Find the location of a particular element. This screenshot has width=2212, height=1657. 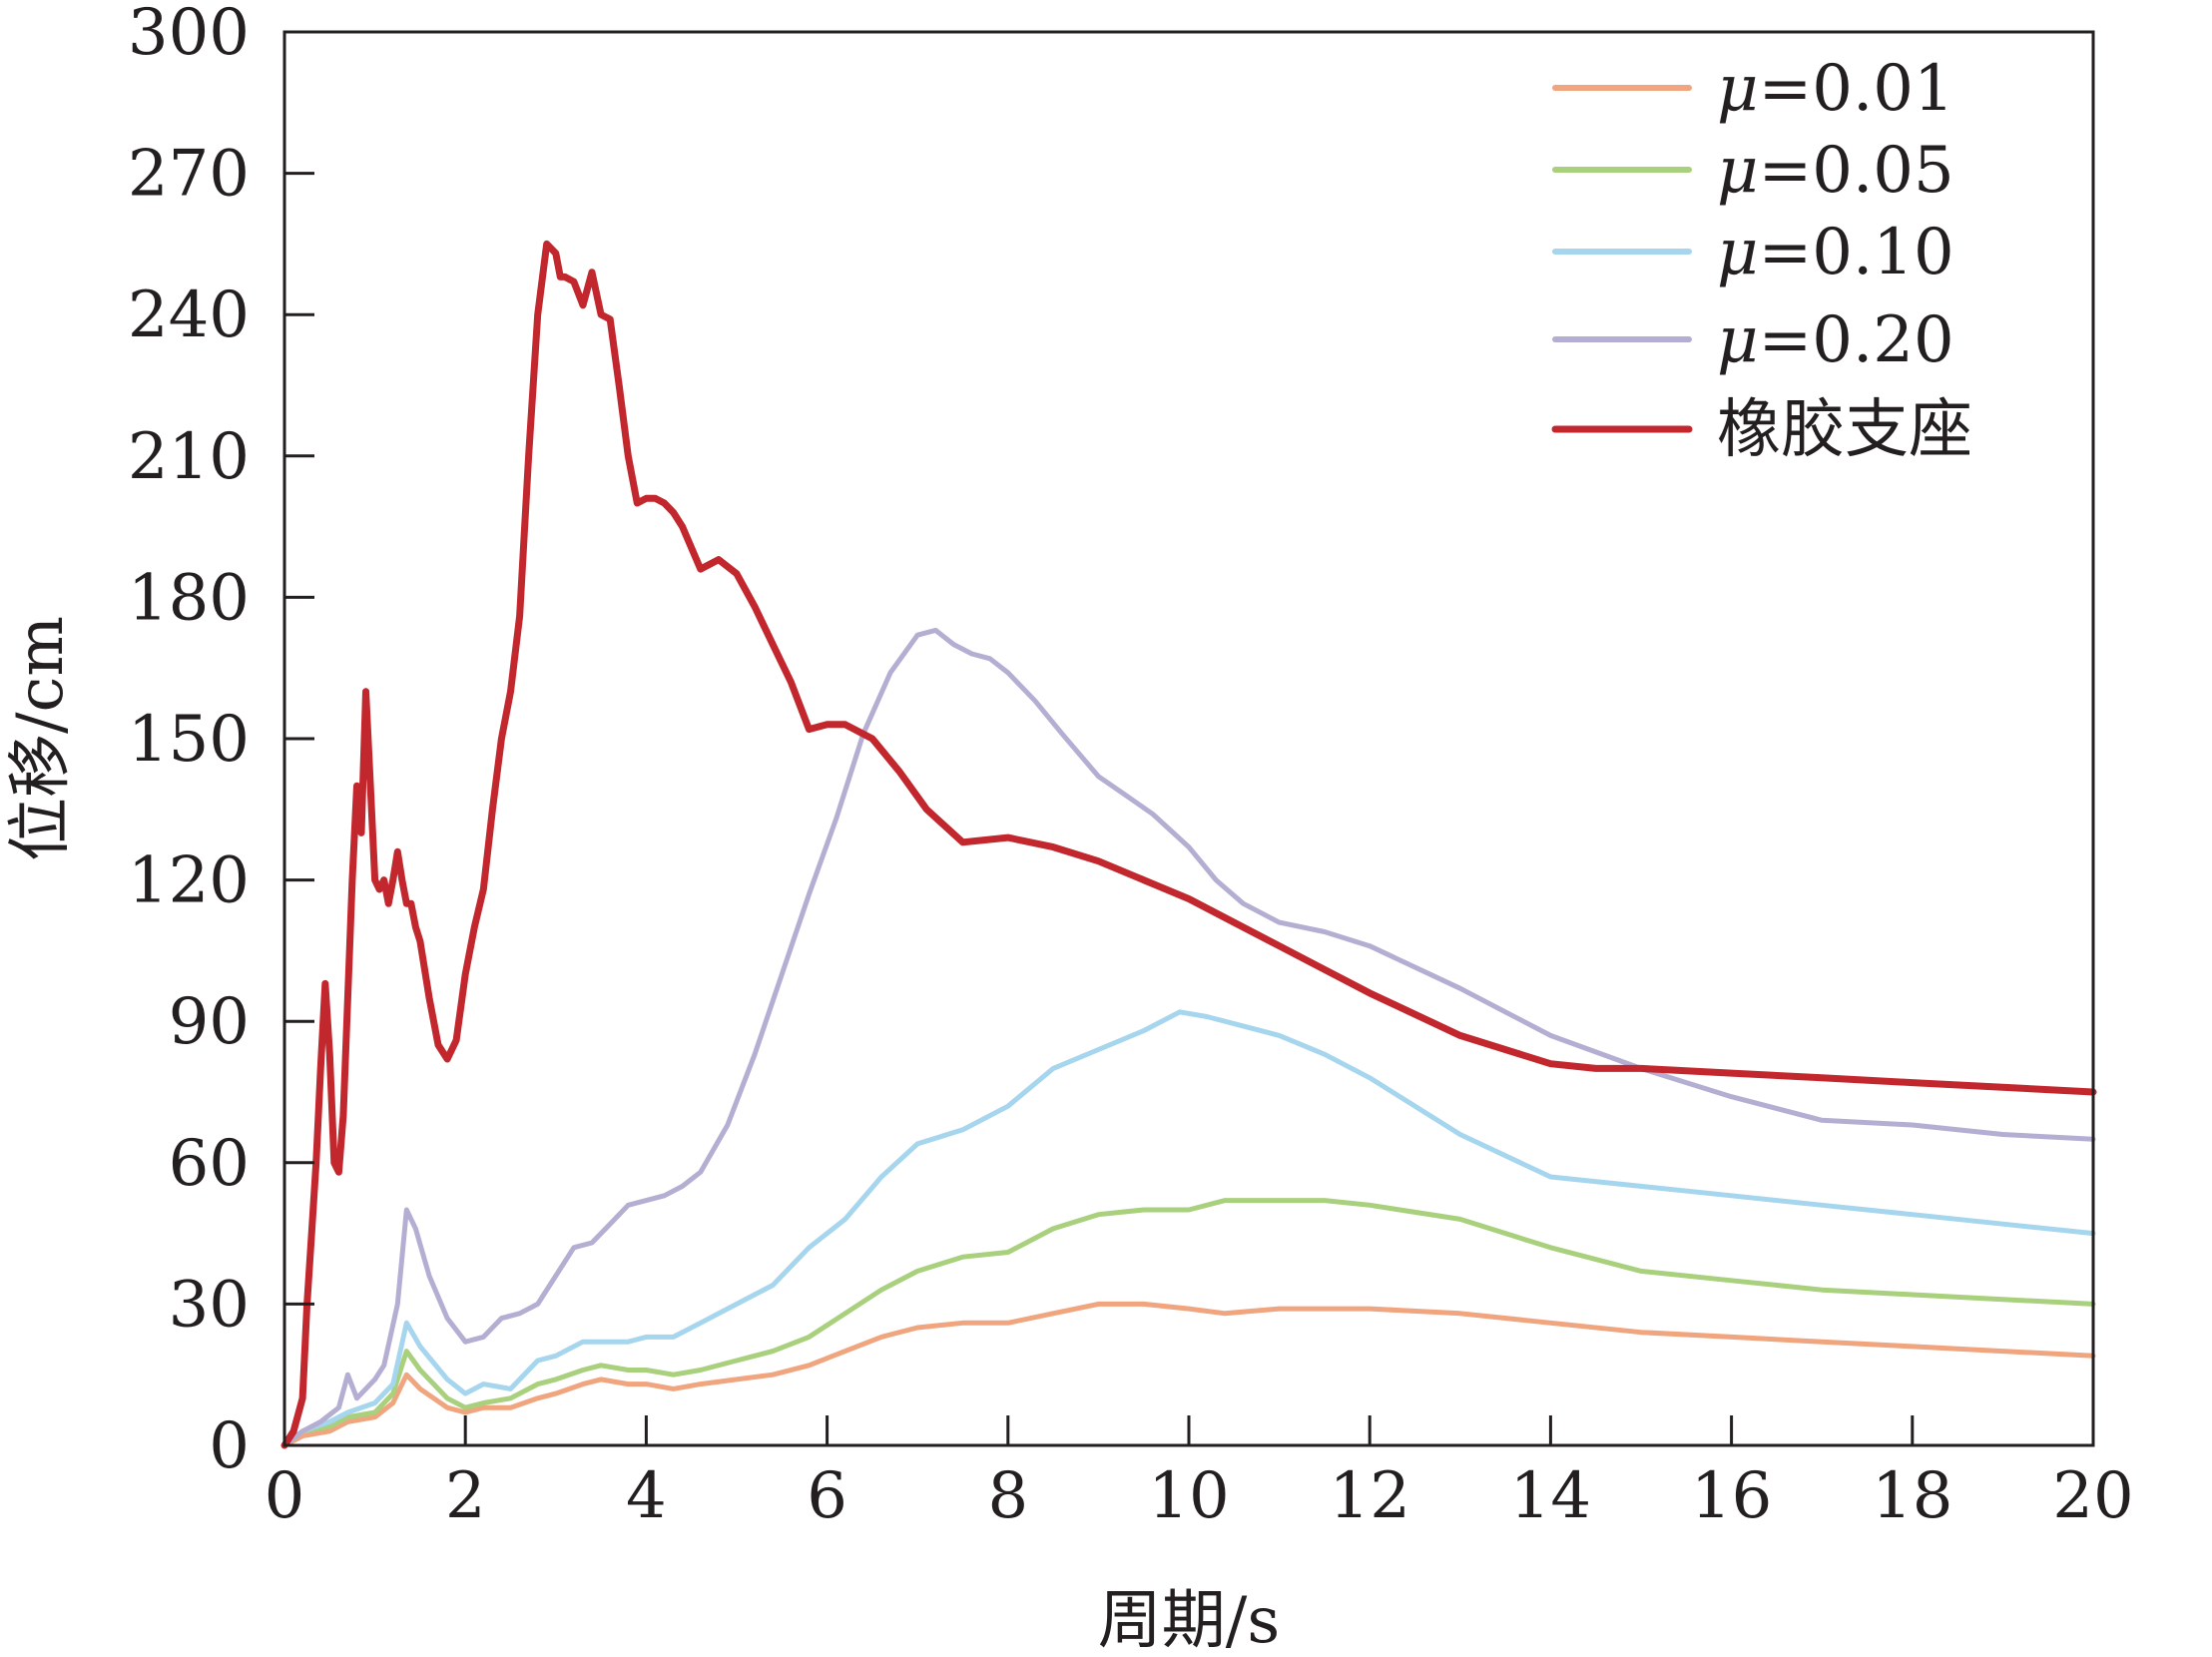

legend-label: μ=0.05 is located at coordinates (1835, 171).